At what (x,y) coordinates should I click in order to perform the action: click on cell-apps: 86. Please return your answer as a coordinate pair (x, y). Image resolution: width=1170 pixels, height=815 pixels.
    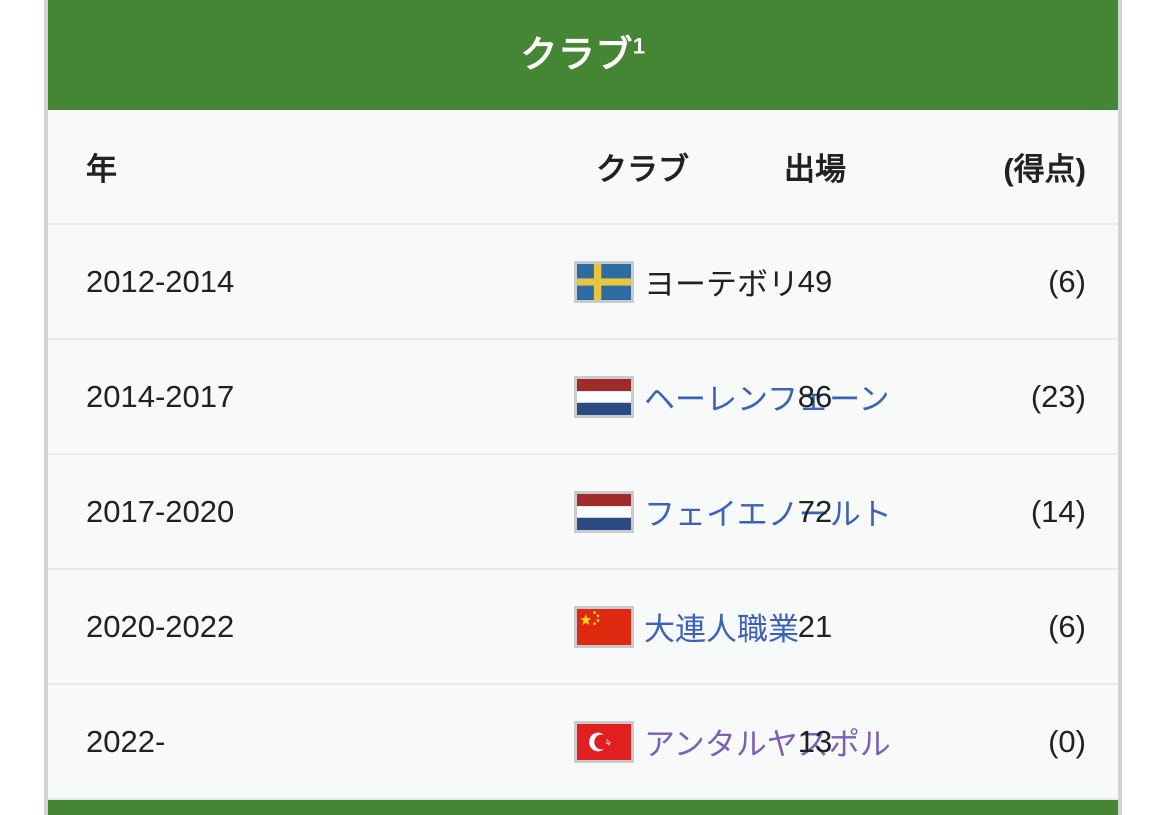
    Looking at the image, I should click on (815, 396).